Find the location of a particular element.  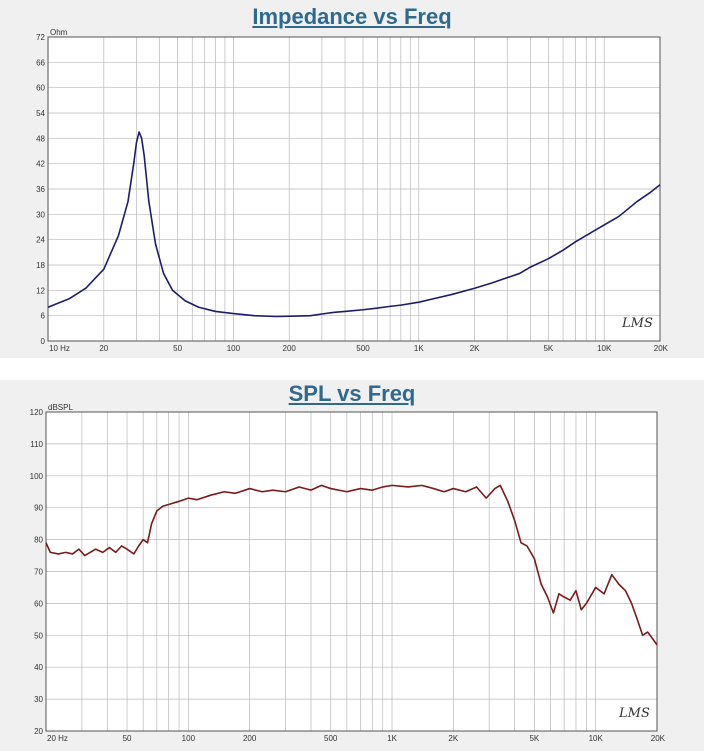

chart1-lms-watermark: LMS is located at coordinates (634, 713).